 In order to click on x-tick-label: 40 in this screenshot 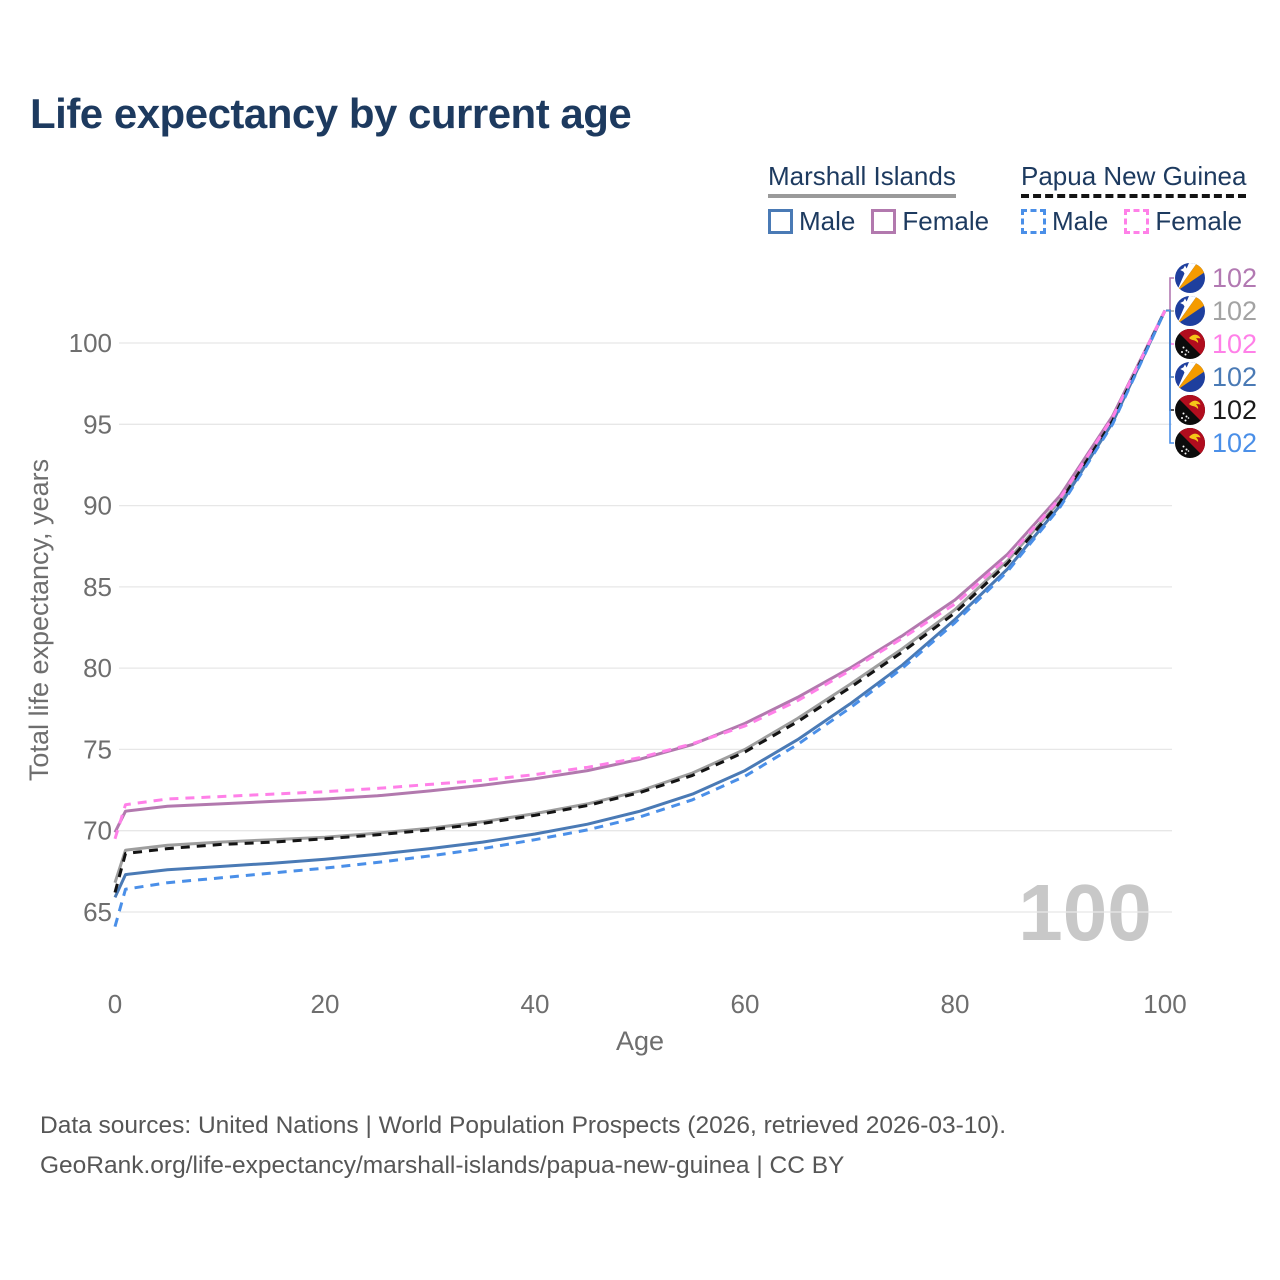, I will do `click(535, 1004)`.